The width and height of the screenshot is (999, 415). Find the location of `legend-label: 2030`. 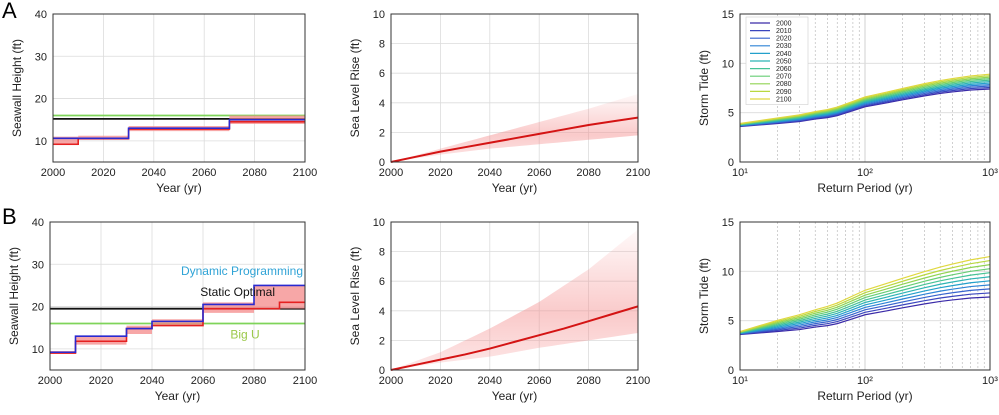

legend-label: 2030 is located at coordinates (784, 46).